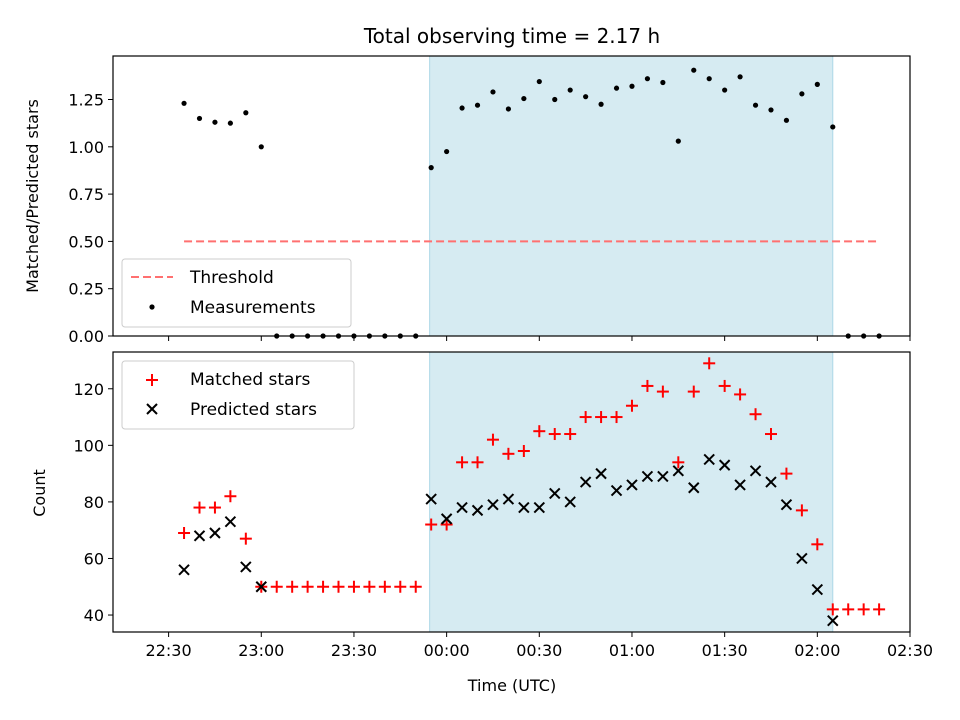 The height and width of the screenshot is (720, 960). What do you see at coordinates (539, 650) in the screenshot?
I see `x-tick-label: 00:30` at bounding box center [539, 650].